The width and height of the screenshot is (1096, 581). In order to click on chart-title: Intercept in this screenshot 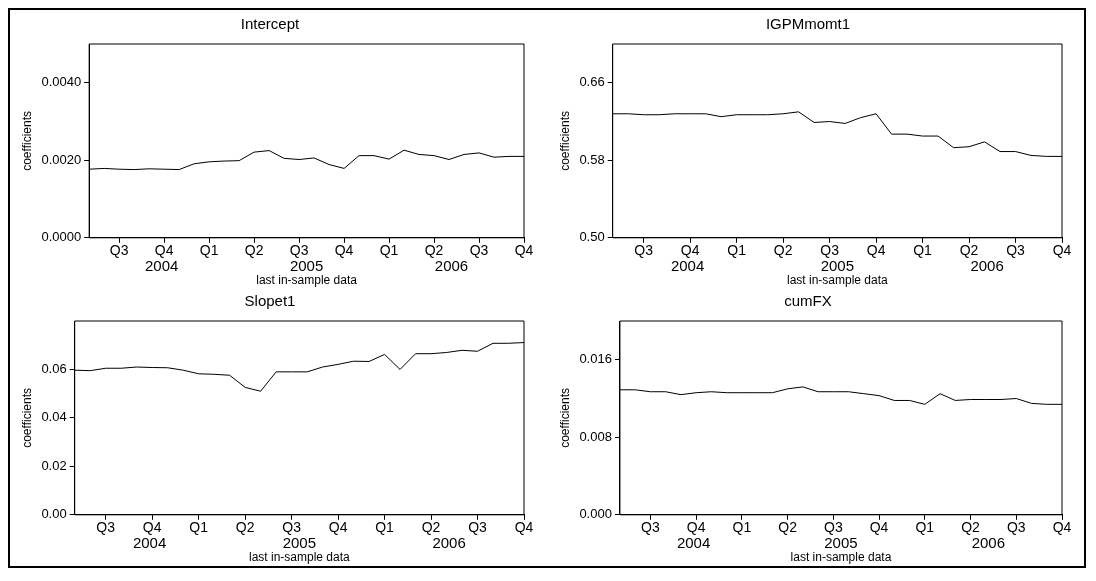, I will do `click(270, 24)`.